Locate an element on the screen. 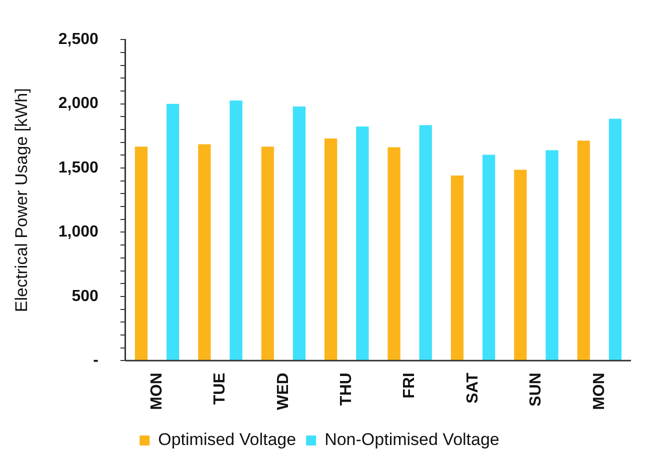 This screenshot has width=647, height=467. x-tick-label: THU is located at coordinates (347, 389).